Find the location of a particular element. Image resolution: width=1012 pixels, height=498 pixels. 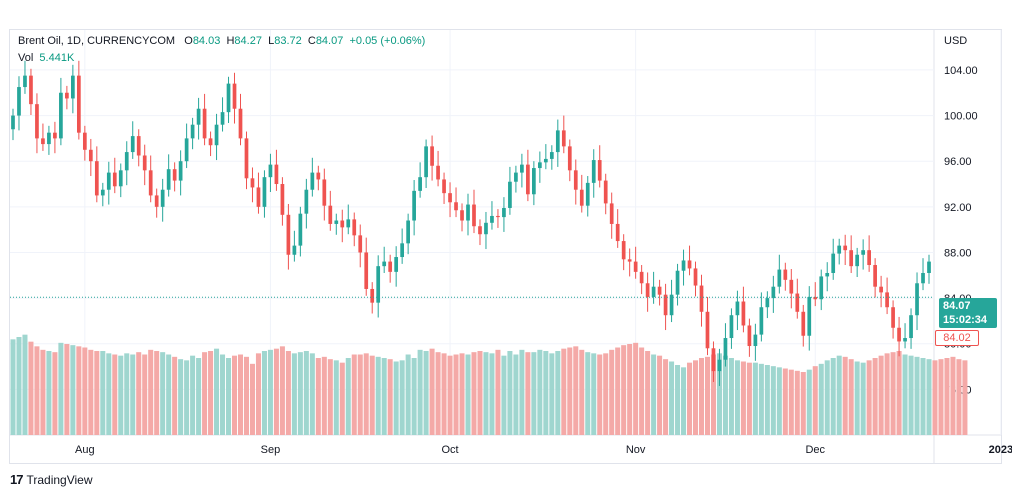

y-tick-label: 88.00 is located at coordinates (958, 253).